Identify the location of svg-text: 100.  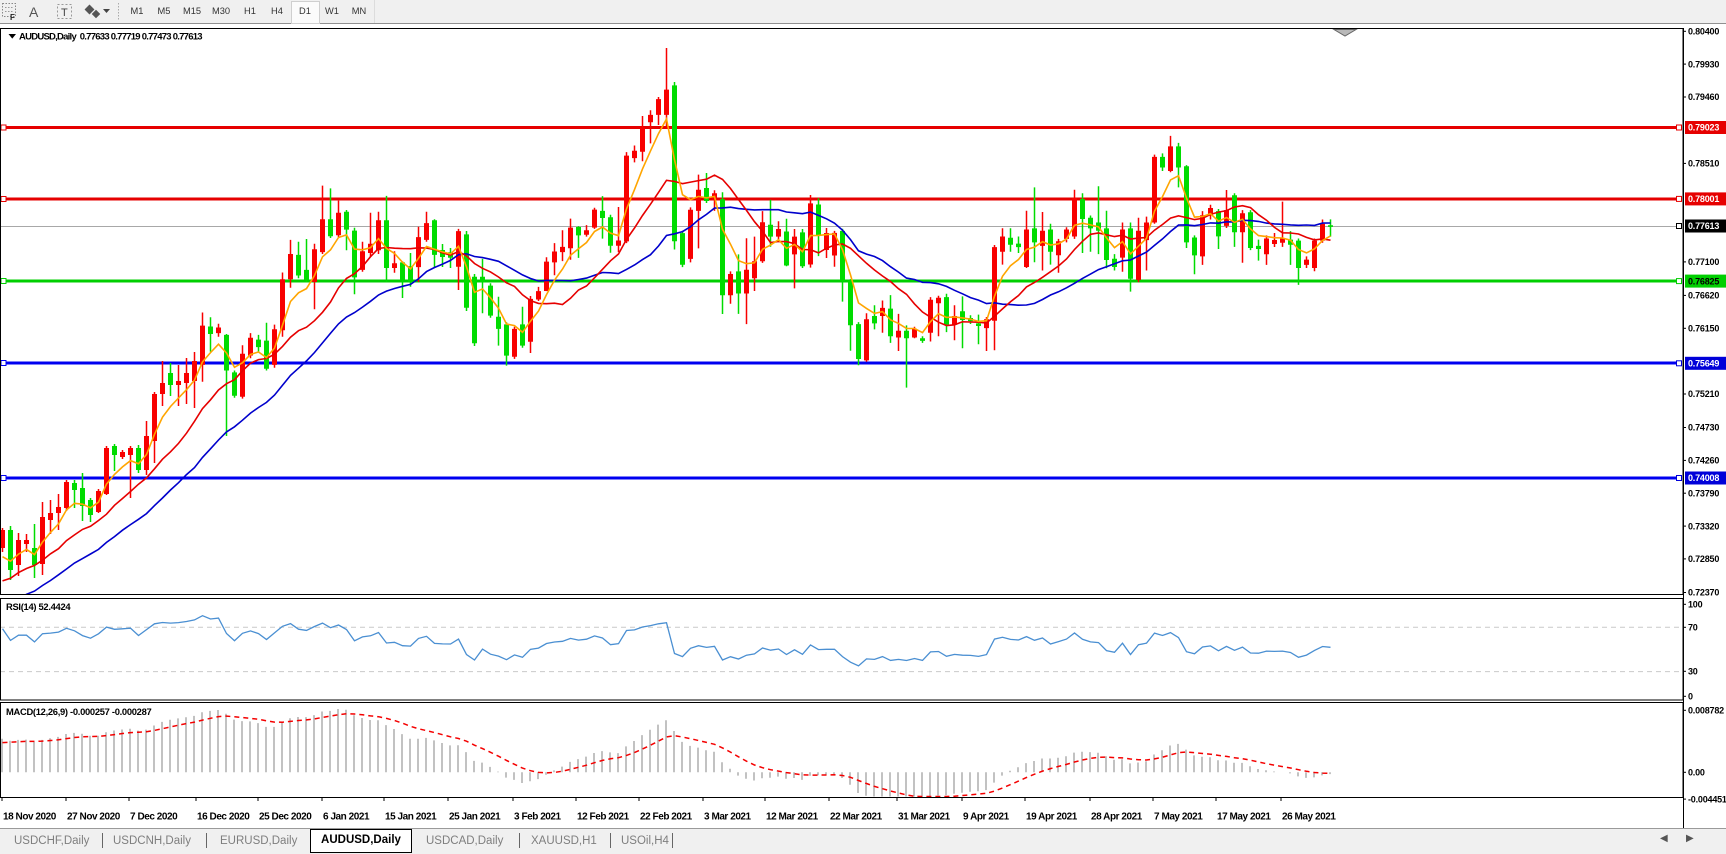
(1695, 605).